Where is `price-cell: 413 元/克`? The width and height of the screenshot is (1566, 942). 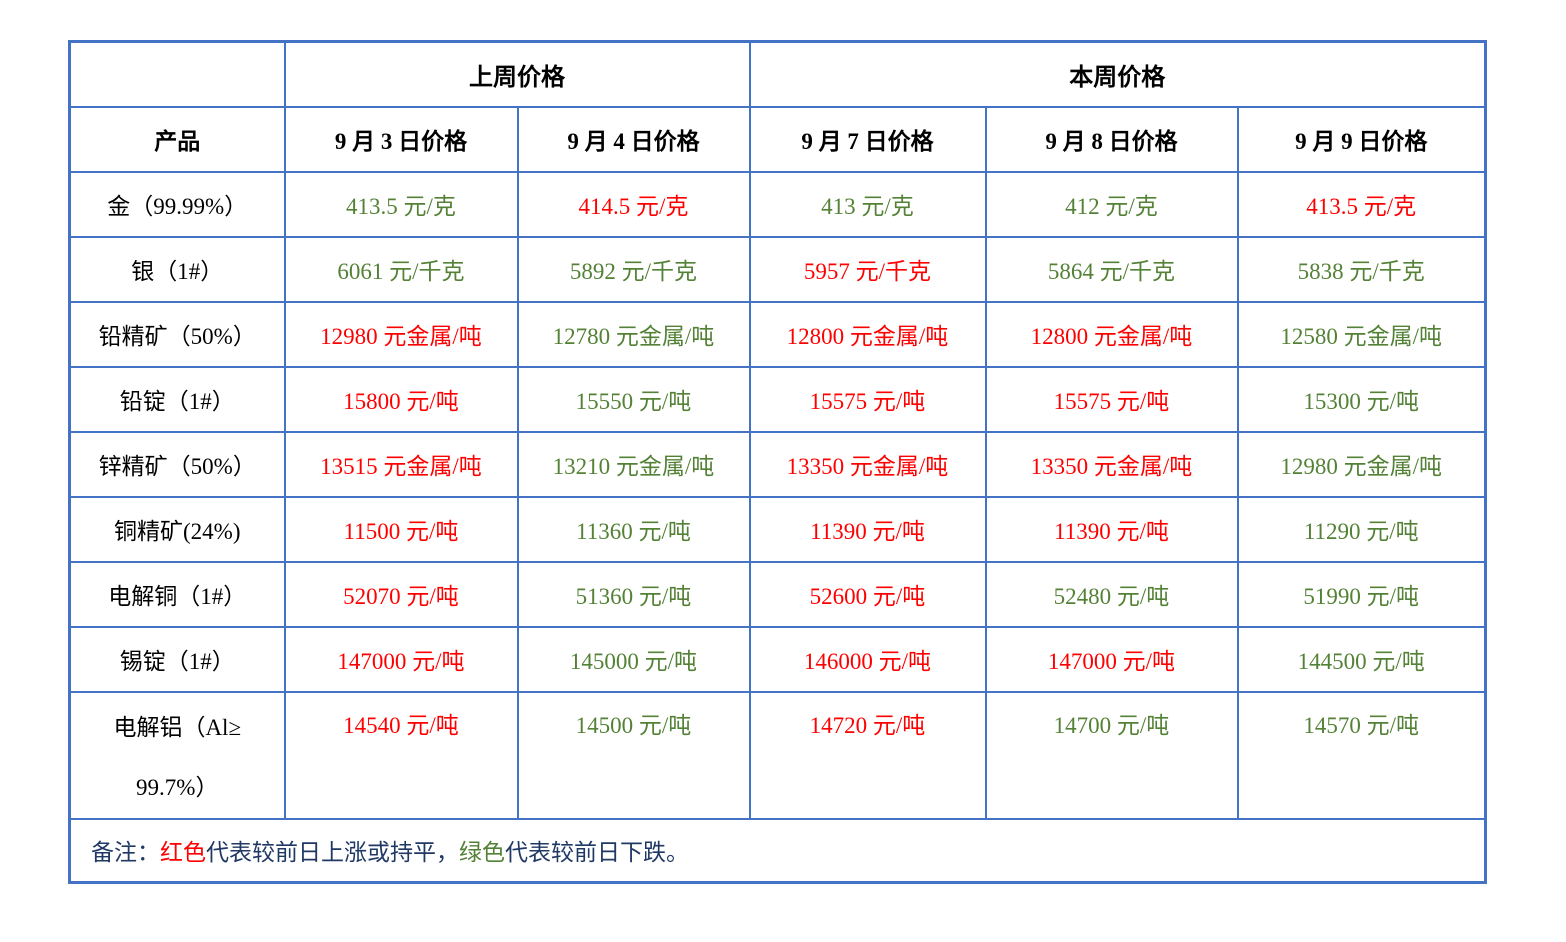 price-cell: 413 元/克 is located at coordinates (867, 204).